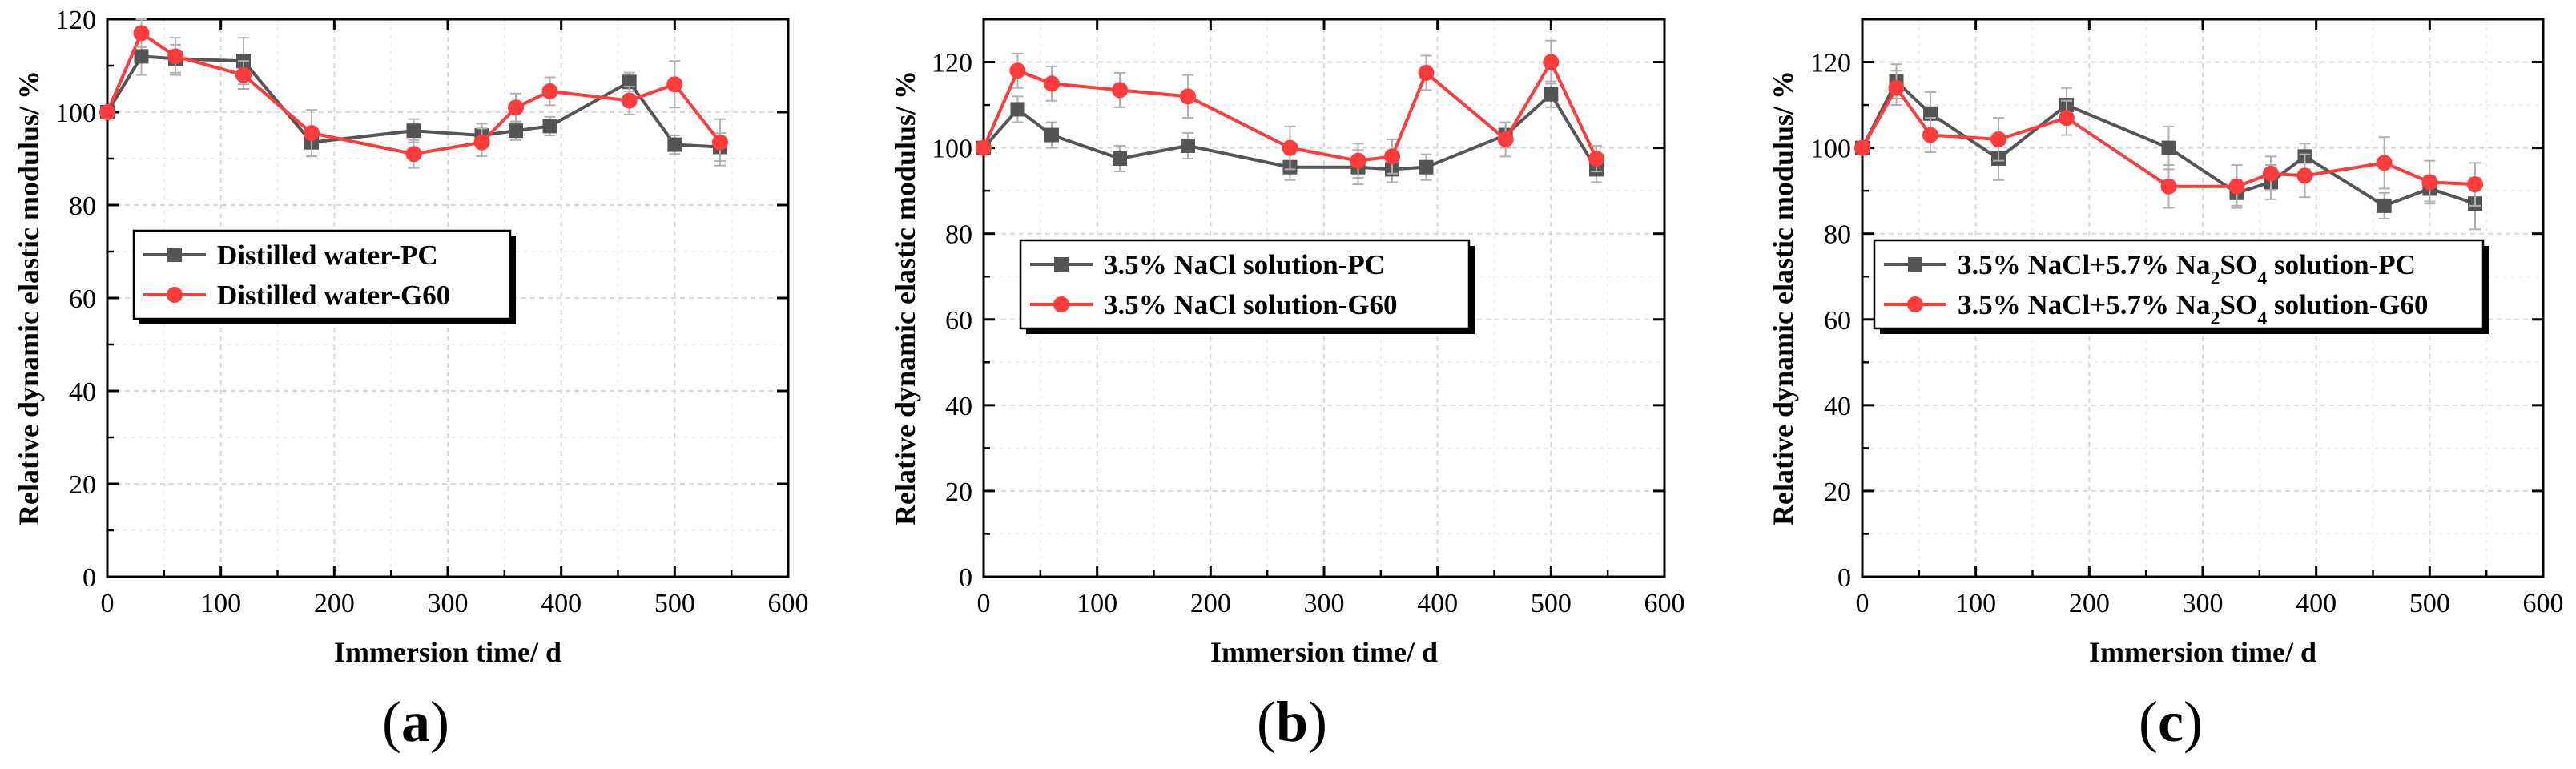 This screenshot has width=2576, height=769. I want to click on x-tick-label: 400, so click(2316, 604).